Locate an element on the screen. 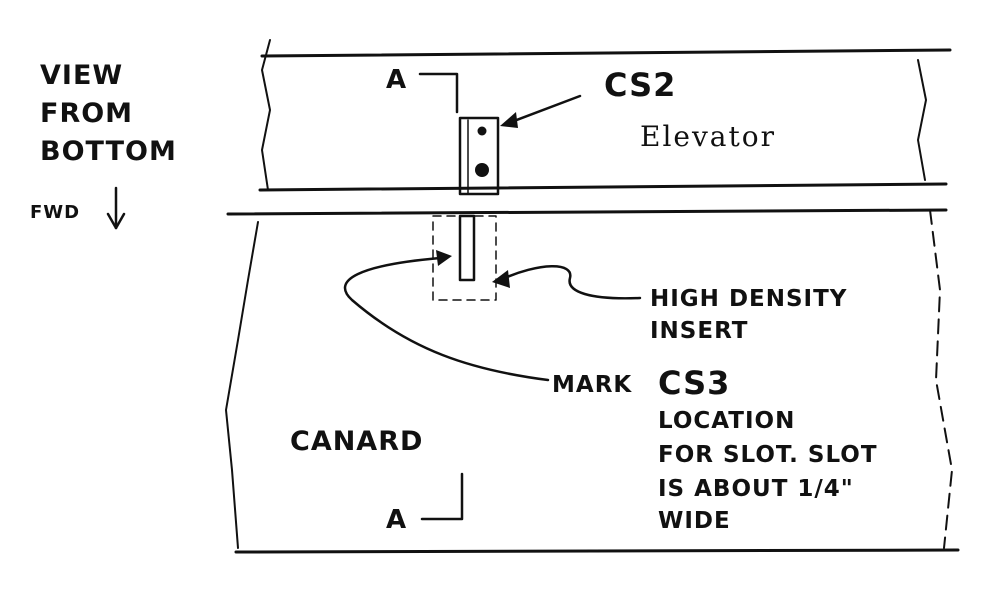  canard-trailing-edge is located at coordinates (597, 551).